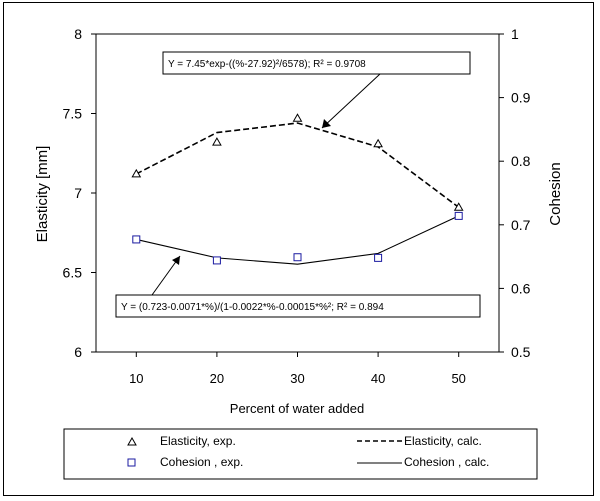 The height and width of the screenshot is (501, 600). I want to click on elasticity-calc-line, so click(297, 165).